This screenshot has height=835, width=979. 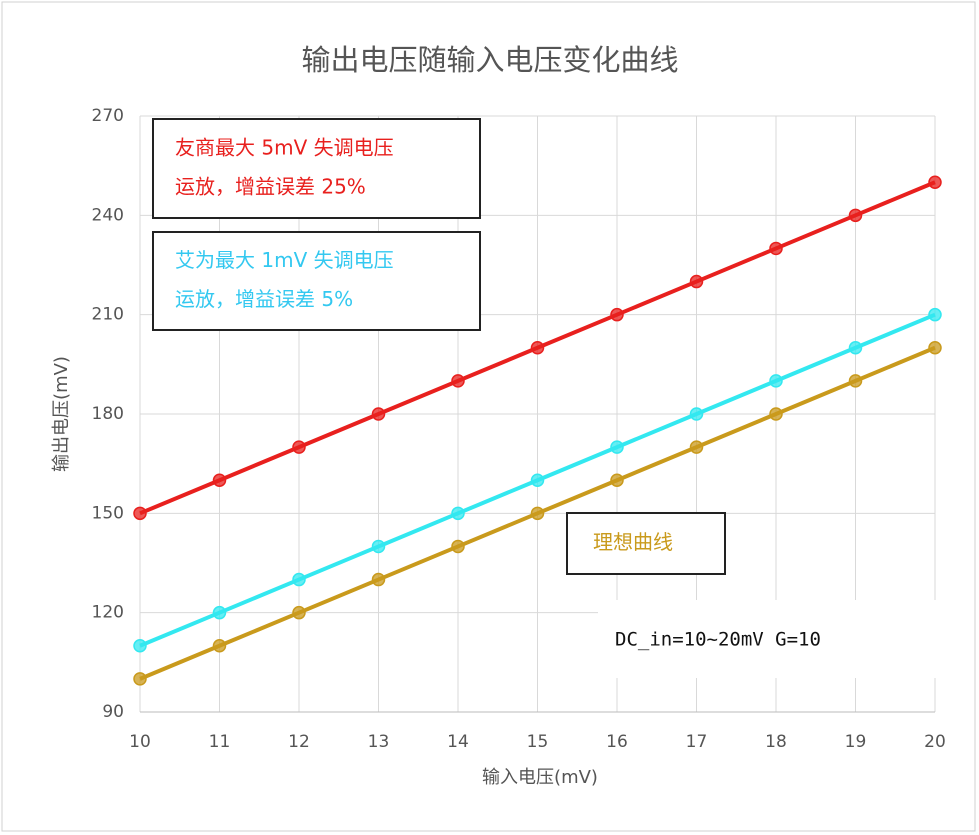 What do you see at coordinates (458, 742) in the screenshot?
I see `x-tick-label: 14` at bounding box center [458, 742].